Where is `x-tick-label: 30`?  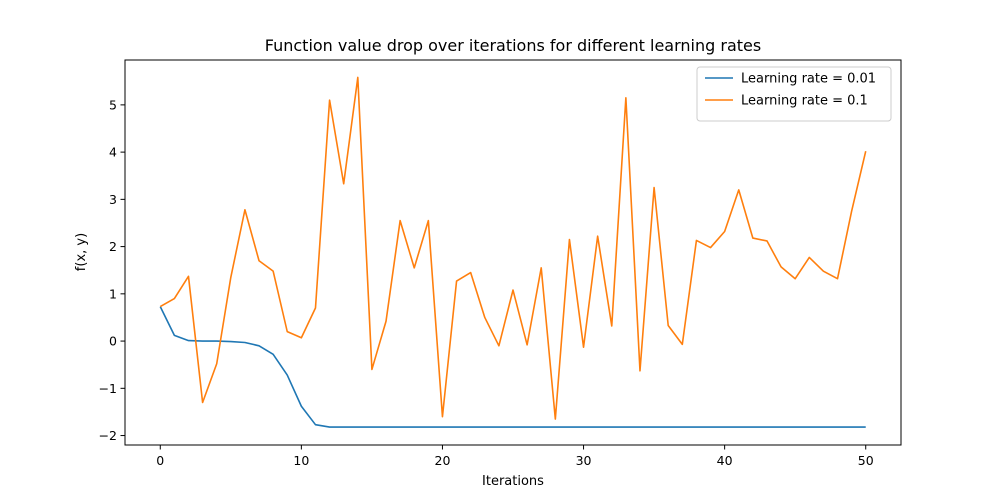 x-tick-label: 30 is located at coordinates (584, 460).